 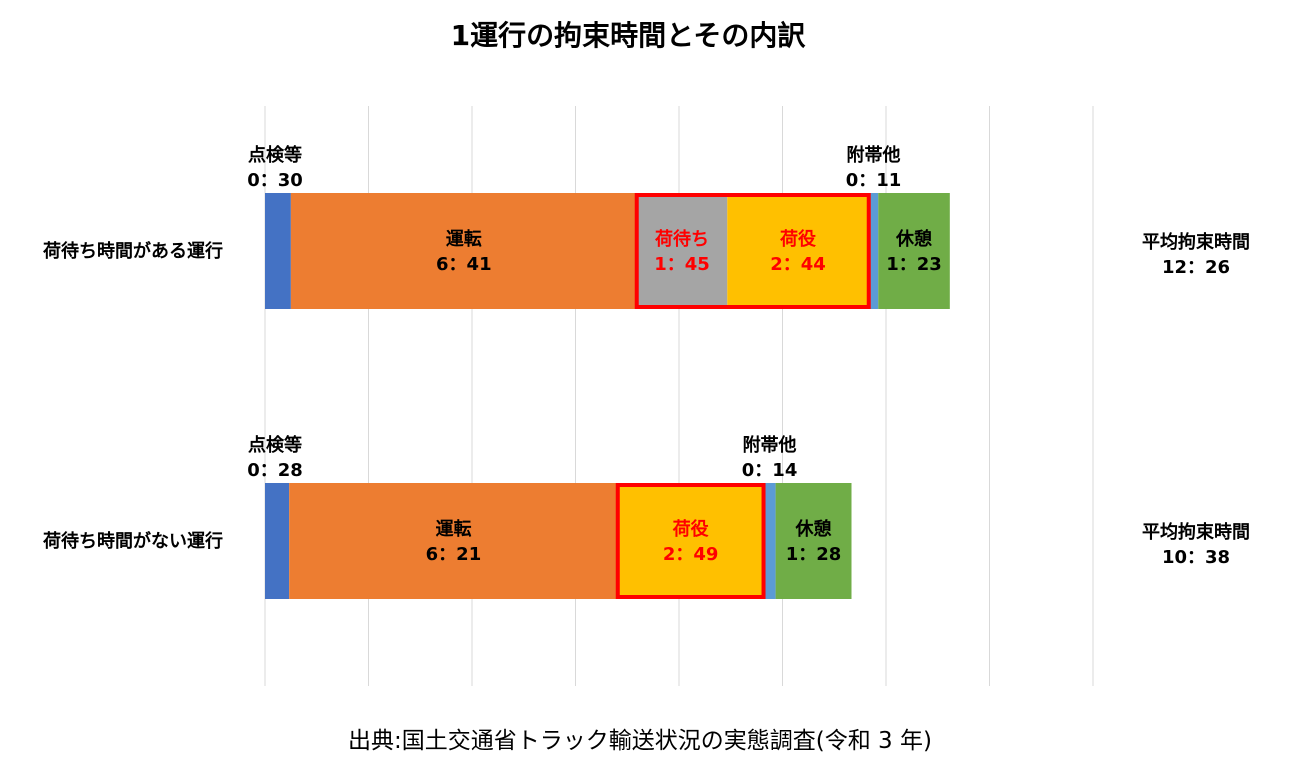 What do you see at coordinates (133, 251) in the screenshot?
I see `category-label: 荷待ち時間がある運行` at bounding box center [133, 251].